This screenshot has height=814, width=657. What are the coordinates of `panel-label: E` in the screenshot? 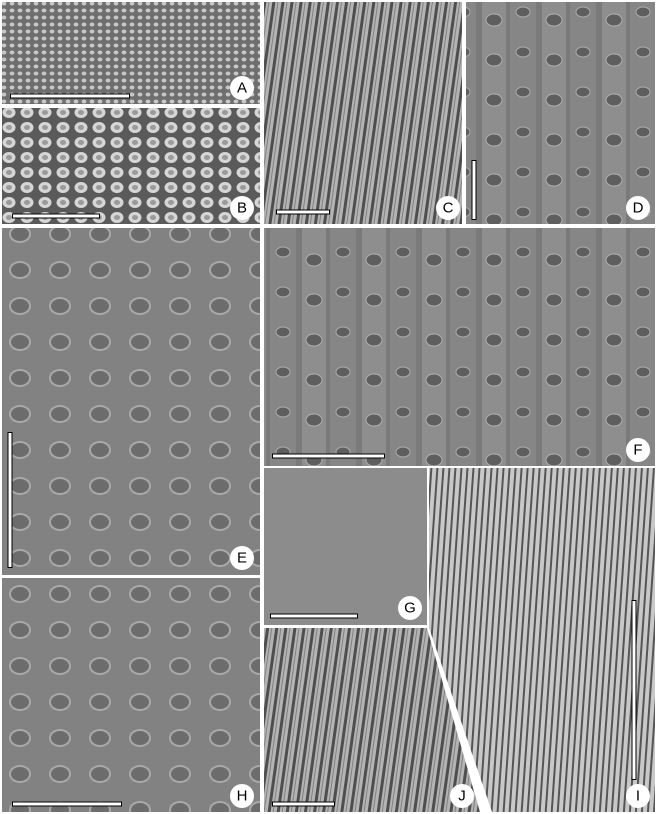 It's located at (242, 558).